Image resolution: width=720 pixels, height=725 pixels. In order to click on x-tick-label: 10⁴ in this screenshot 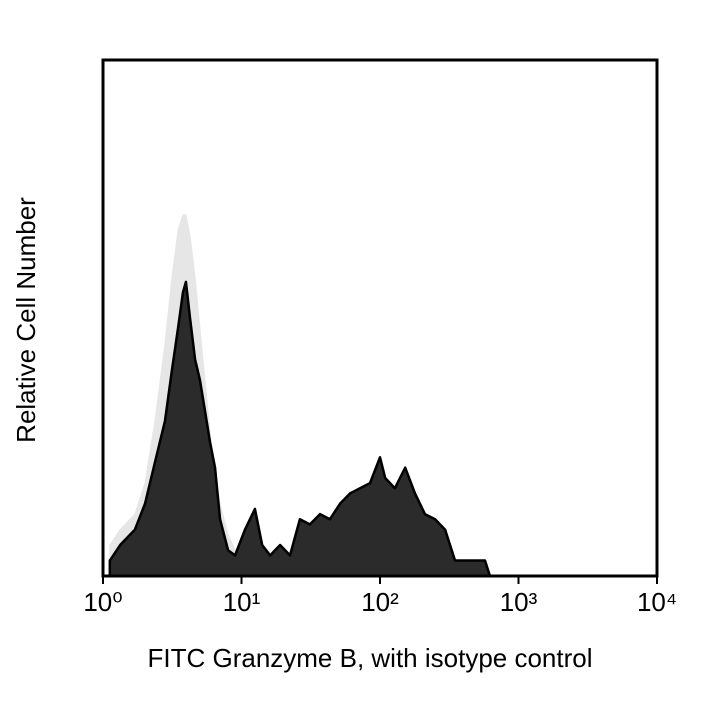, I will do `click(657, 602)`.